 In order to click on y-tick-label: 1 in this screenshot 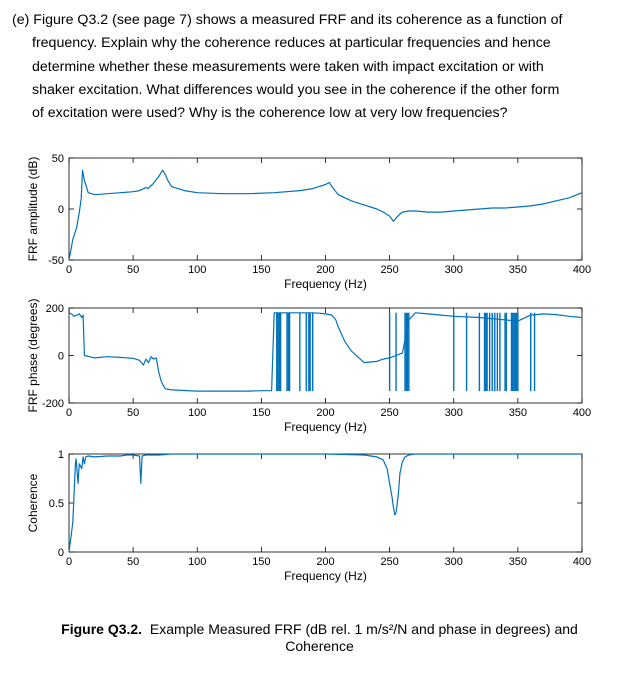, I will do `click(61, 455)`.